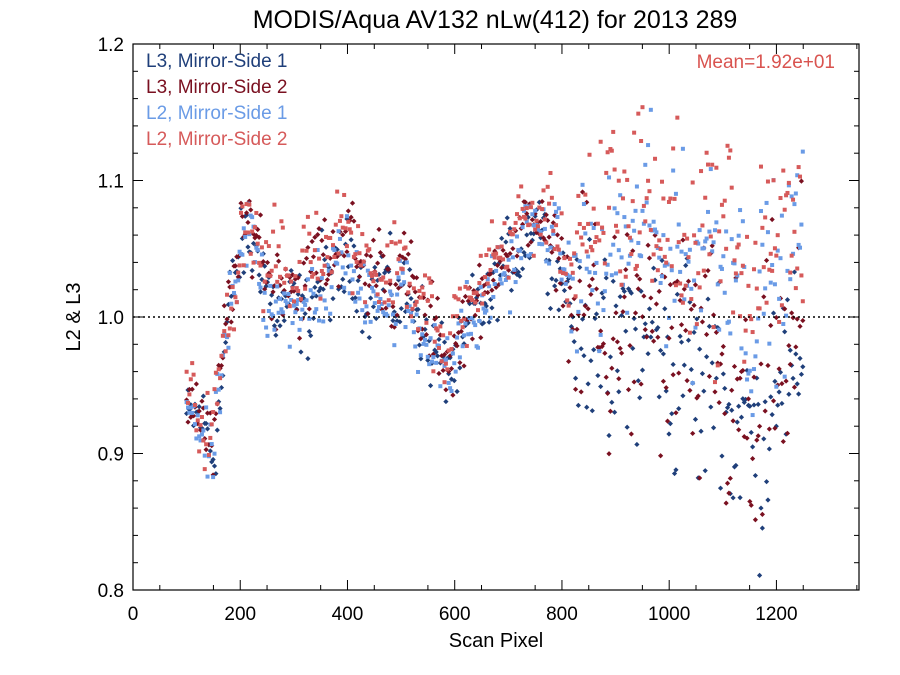 This screenshot has width=900, height=675. I want to click on x-tick-label: 600, so click(455, 614).